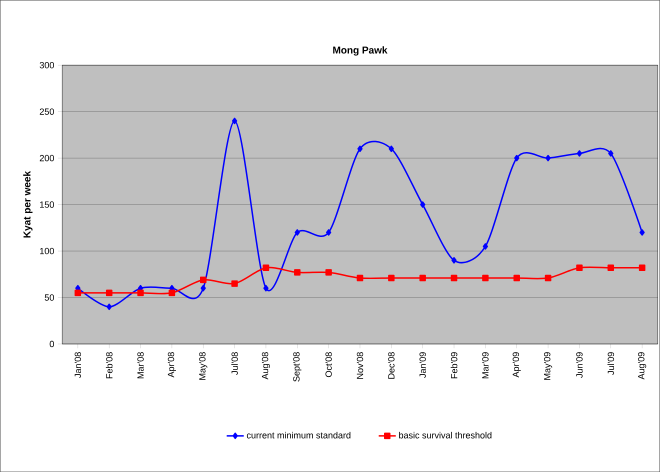 The image size is (660, 472). What do you see at coordinates (610, 363) in the screenshot?
I see `x-tick-label: Jul'09` at bounding box center [610, 363].